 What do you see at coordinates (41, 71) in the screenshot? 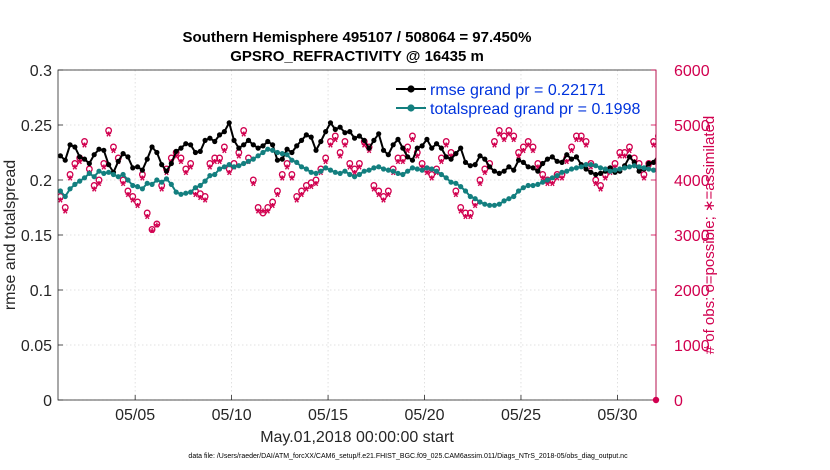
I see `y-tick-label-left: 0.3` at bounding box center [41, 71].